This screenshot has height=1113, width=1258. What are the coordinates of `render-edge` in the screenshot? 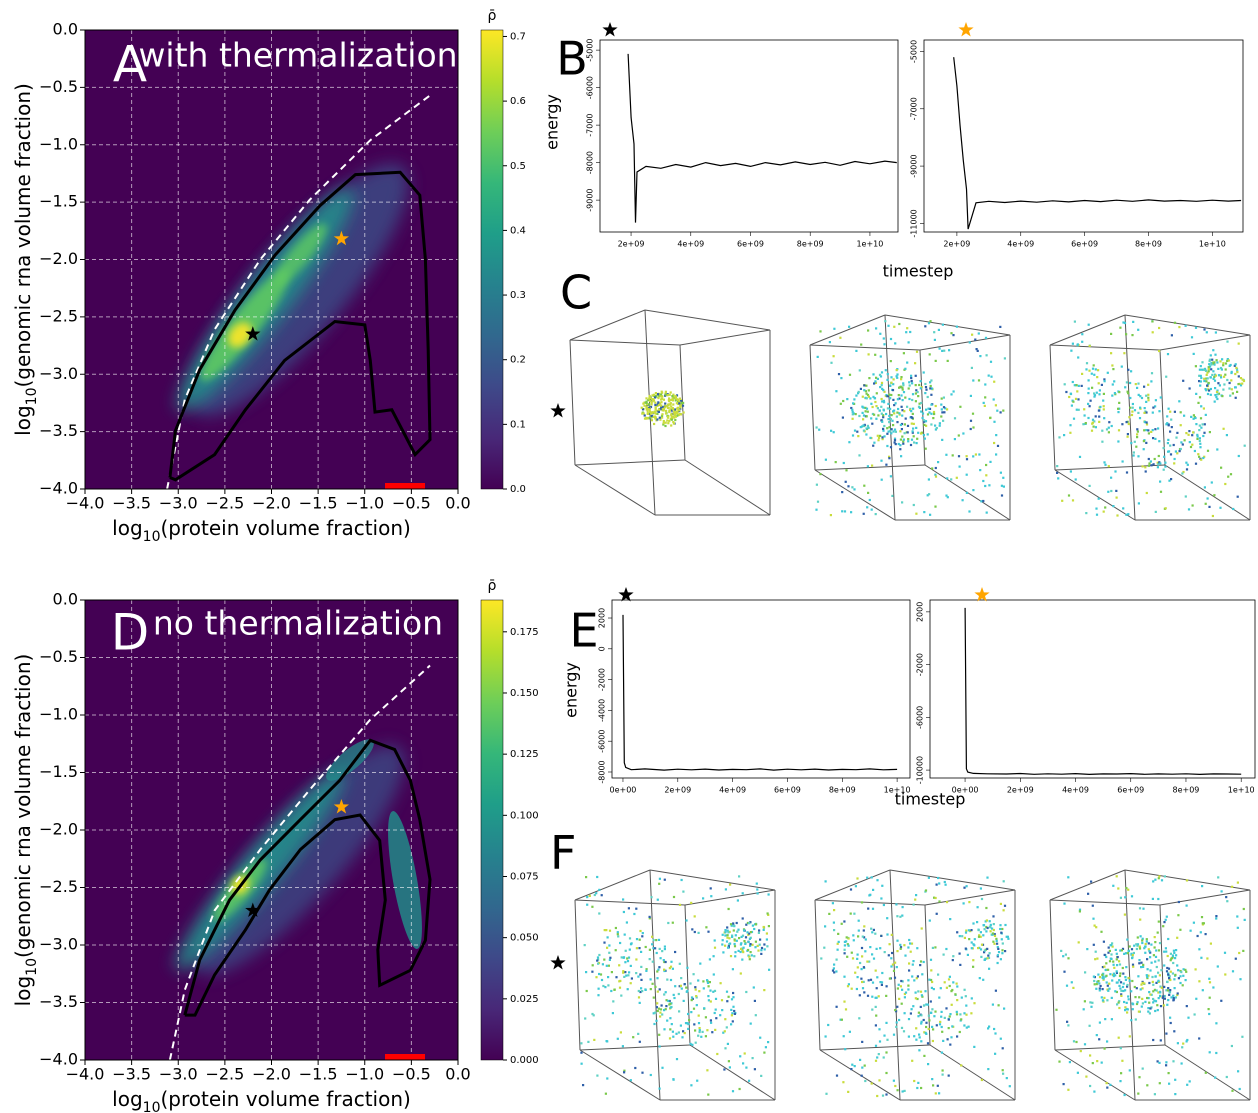 It's located at (630, 902).